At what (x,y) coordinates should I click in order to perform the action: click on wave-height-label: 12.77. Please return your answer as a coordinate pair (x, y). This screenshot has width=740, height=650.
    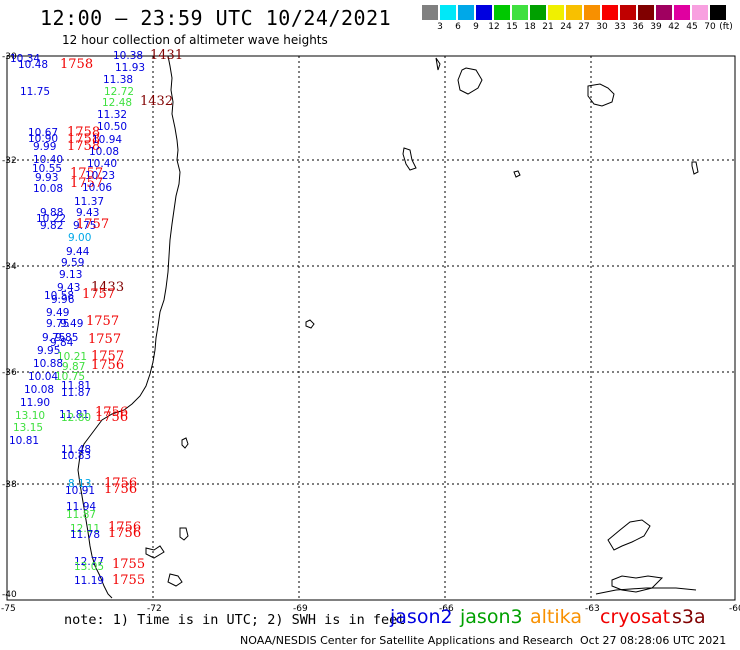
    Looking at the image, I should click on (89, 562).